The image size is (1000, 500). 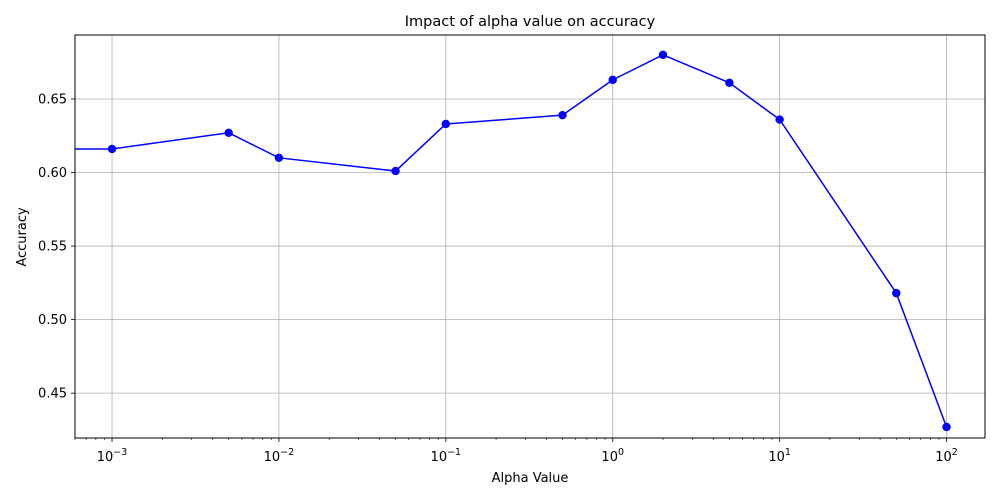 What do you see at coordinates (52, 99) in the screenshot?
I see `y-tick-label: 0.65` at bounding box center [52, 99].